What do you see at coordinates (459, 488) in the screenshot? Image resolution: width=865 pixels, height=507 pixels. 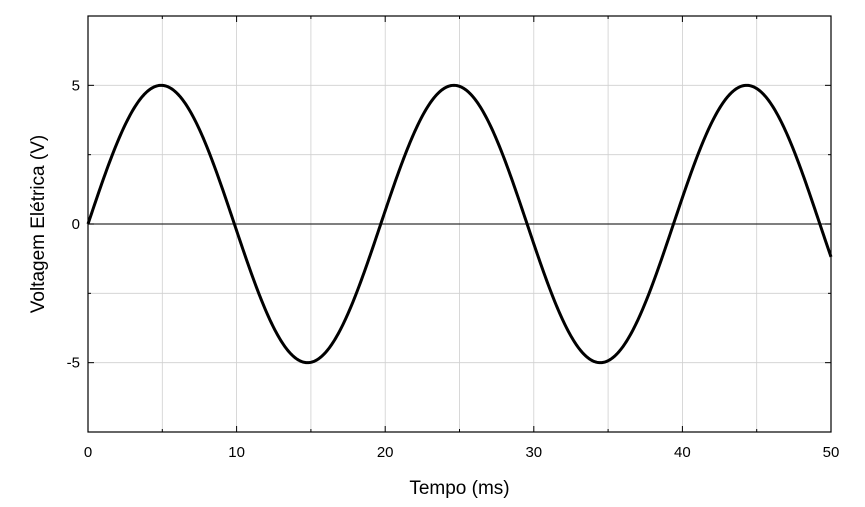 I see `x-axis-label: Tempo (ms)` at bounding box center [459, 488].